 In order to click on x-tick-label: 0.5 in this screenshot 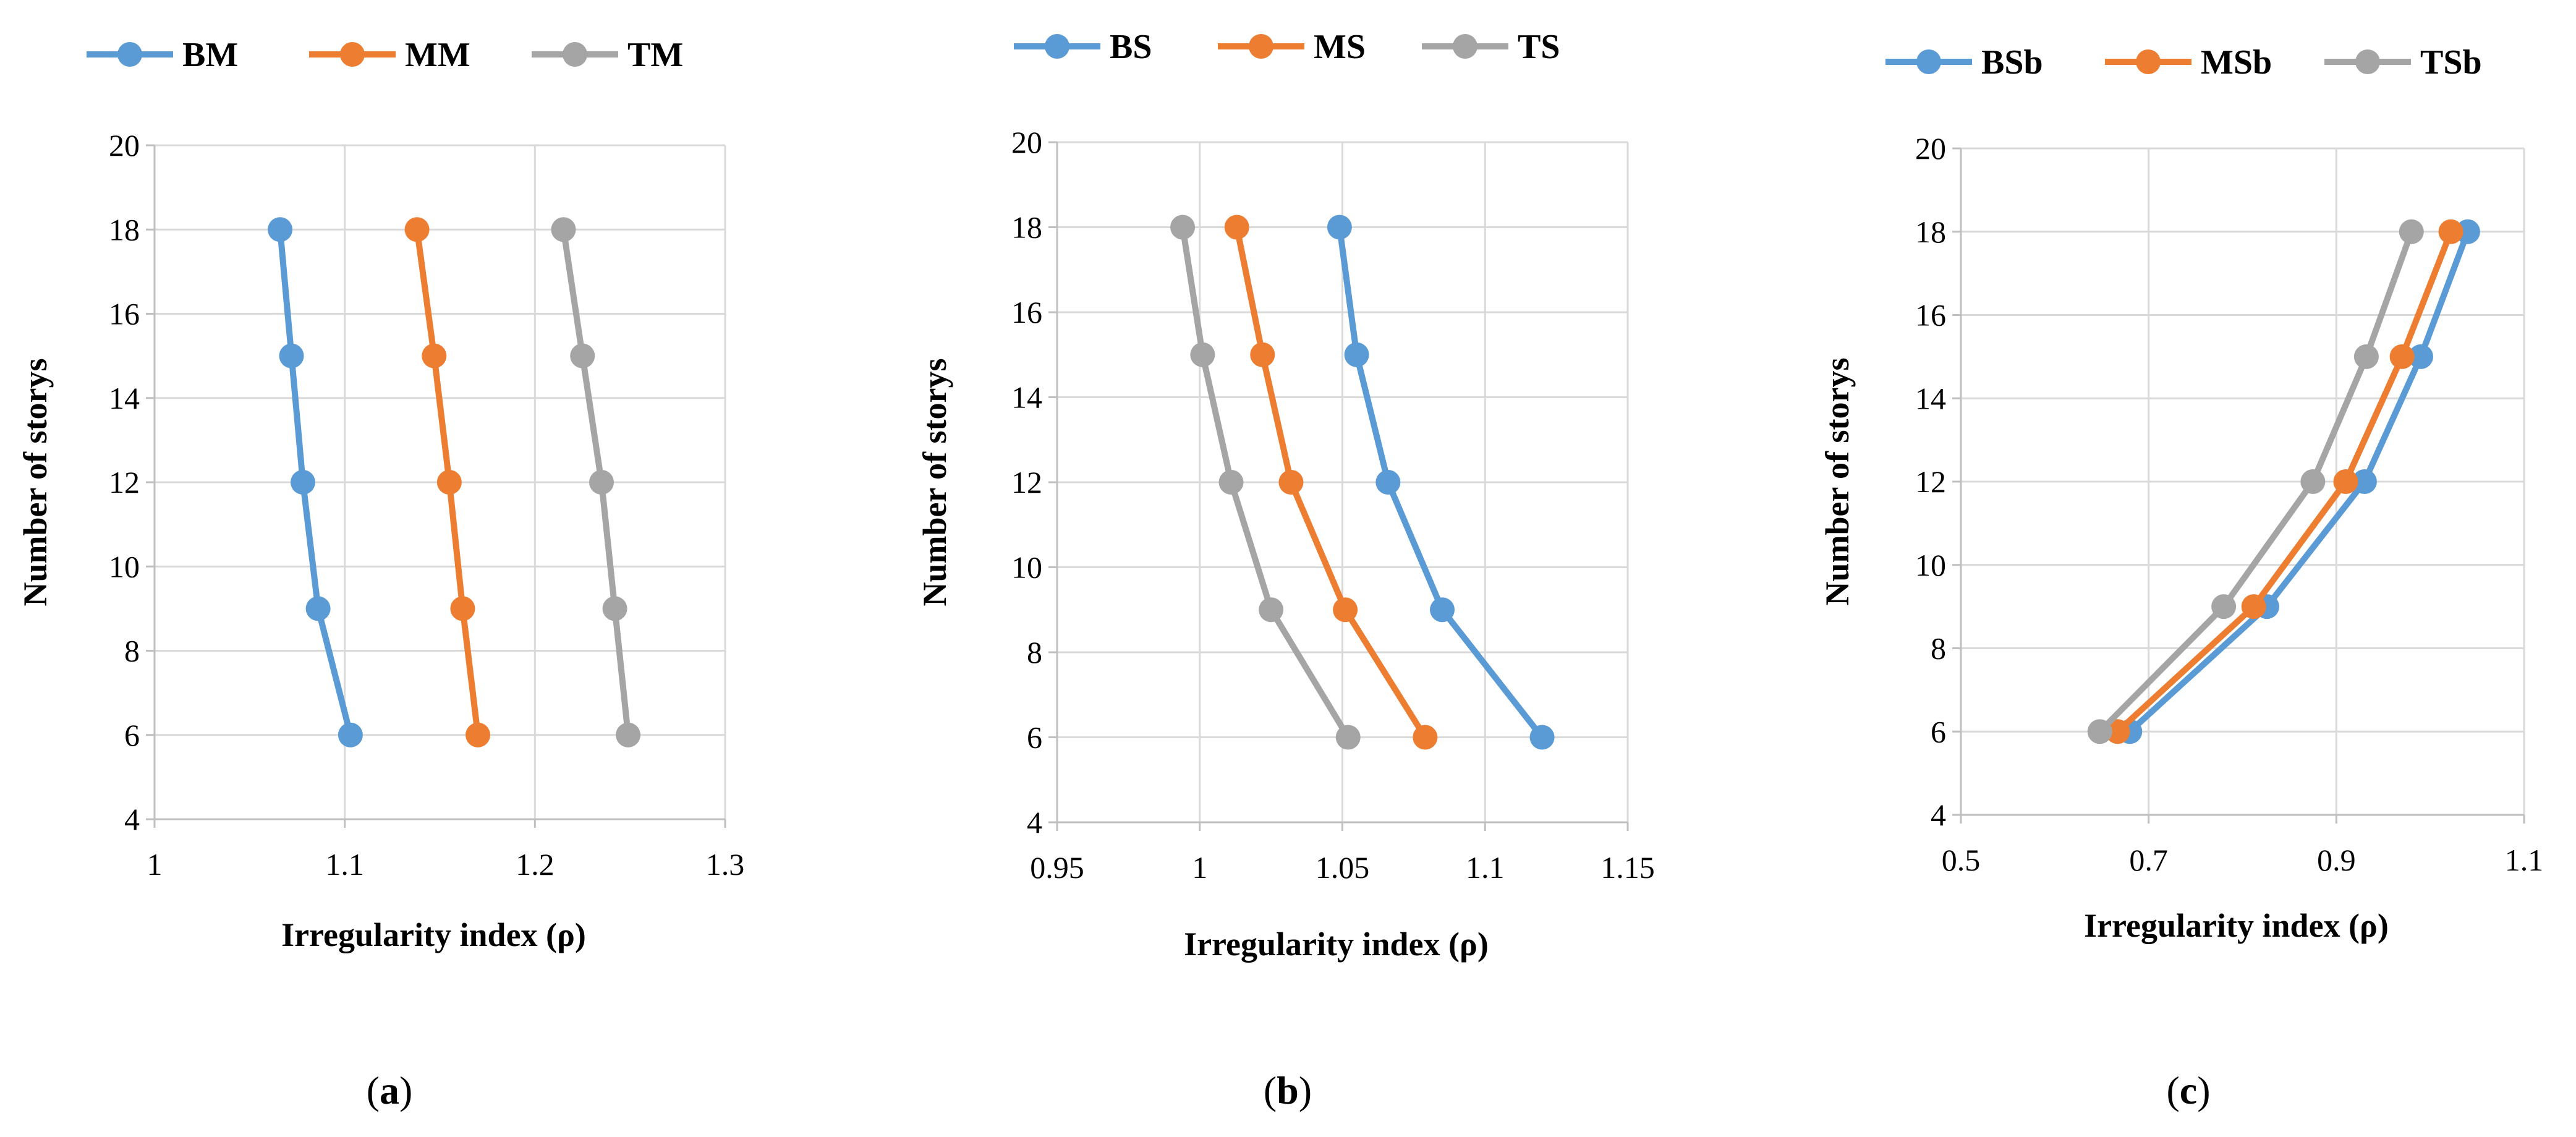, I will do `click(1961, 860)`.